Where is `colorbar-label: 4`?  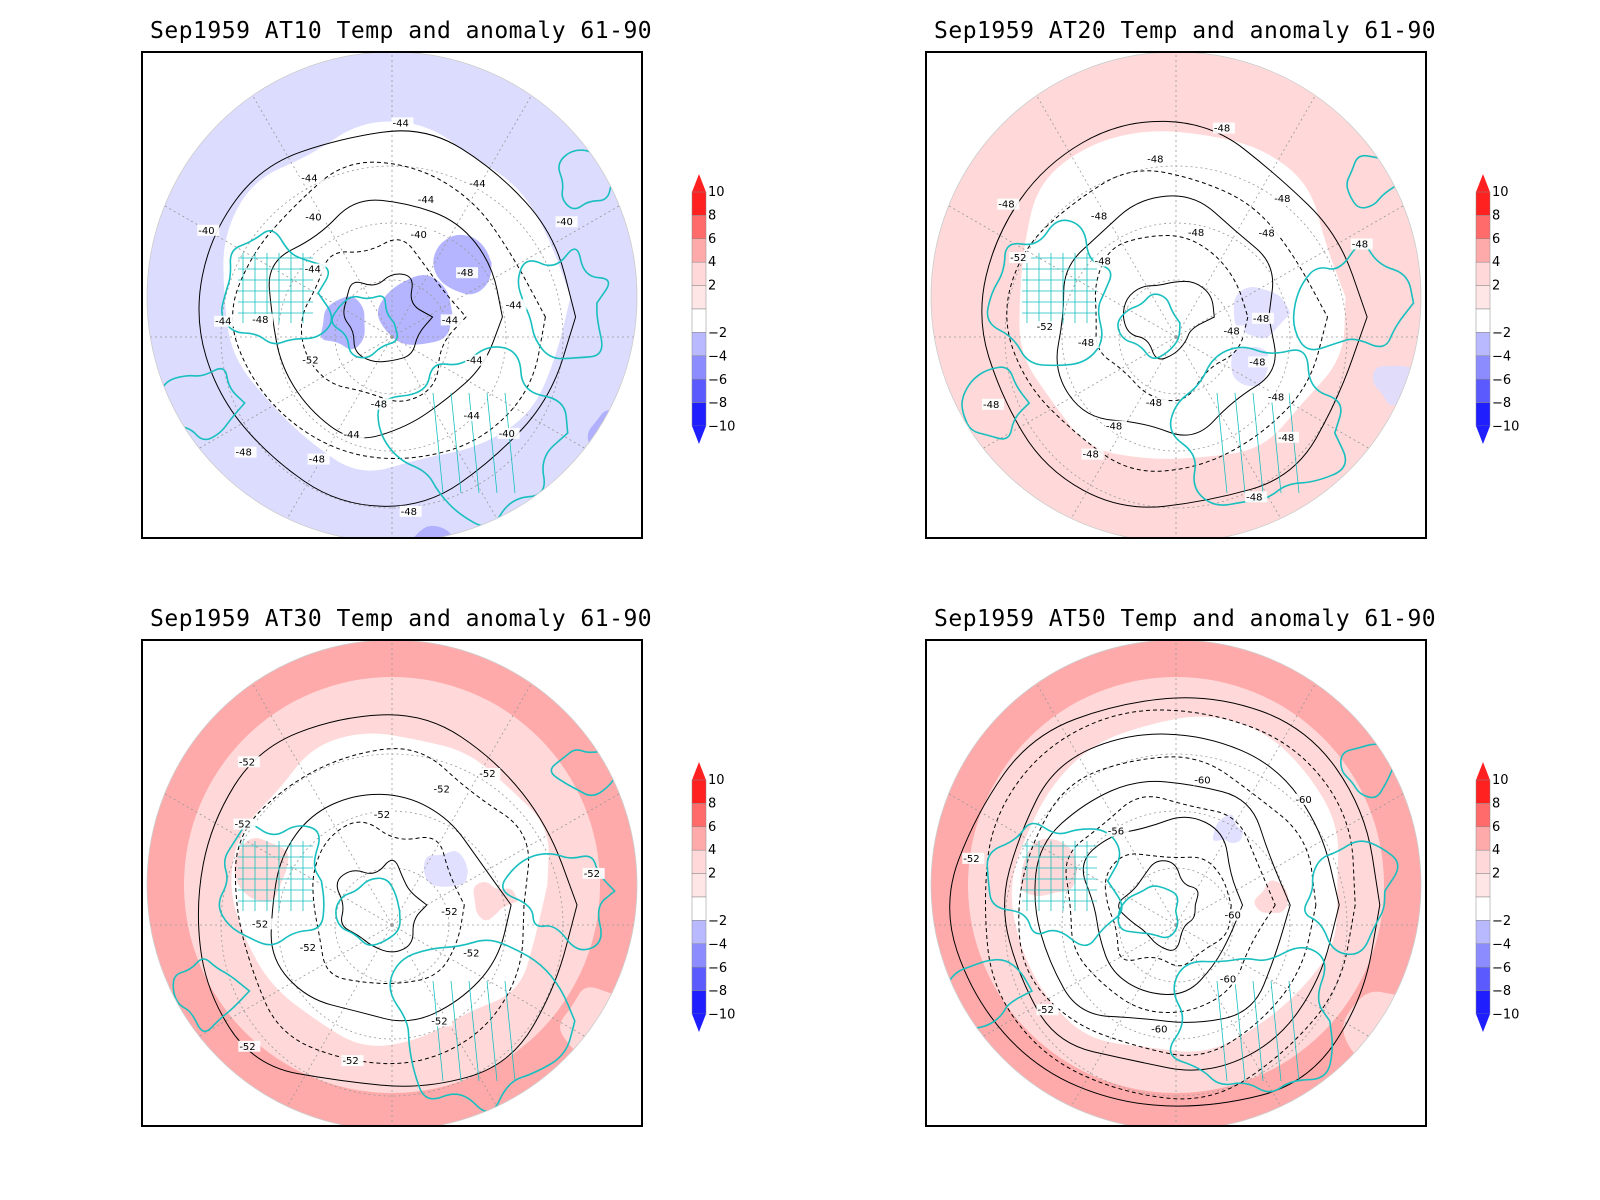
colorbar-label: 4 is located at coordinates (1496, 850).